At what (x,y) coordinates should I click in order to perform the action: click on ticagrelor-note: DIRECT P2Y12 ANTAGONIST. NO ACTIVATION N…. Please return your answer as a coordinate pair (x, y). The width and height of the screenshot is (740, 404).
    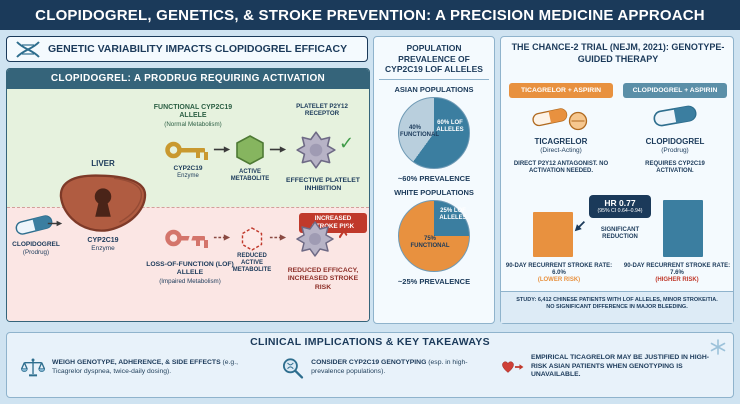
    Looking at the image, I should click on (561, 168).